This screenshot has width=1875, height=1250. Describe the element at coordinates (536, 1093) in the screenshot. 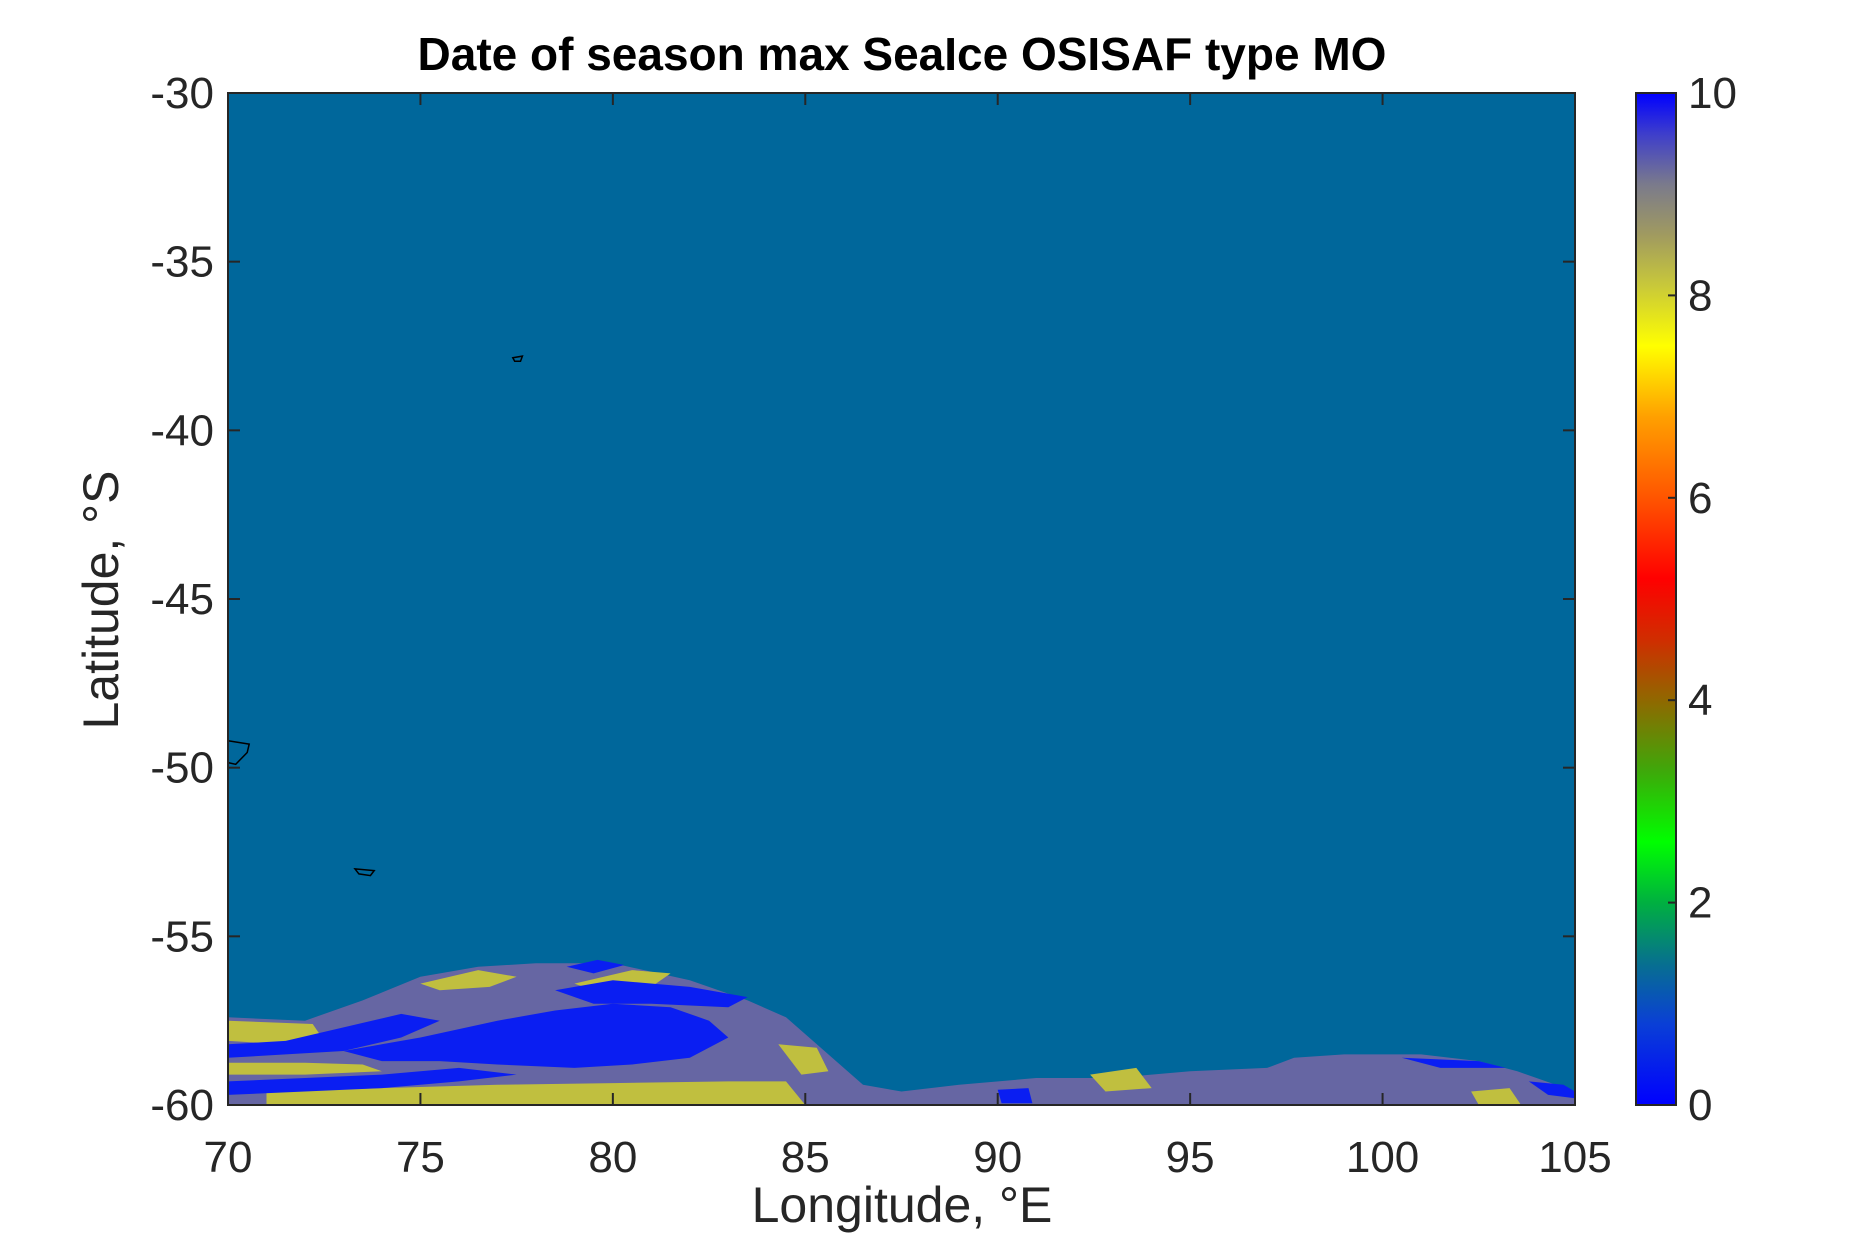

I see `ice-yellow-bottom` at that location.